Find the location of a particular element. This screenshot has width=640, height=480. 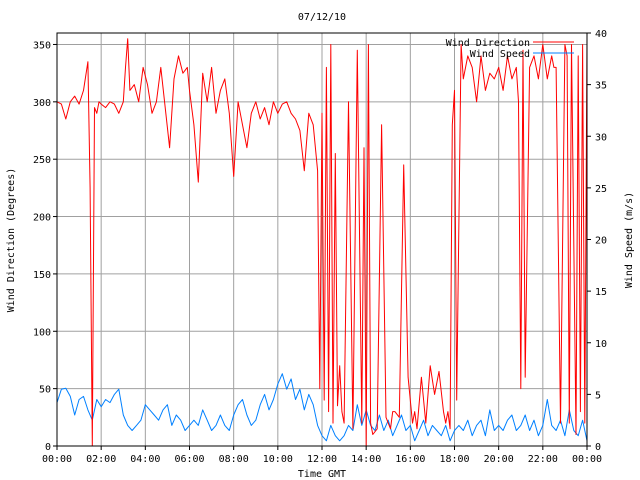

x-tick-label: 14:00 is located at coordinates (366, 459).